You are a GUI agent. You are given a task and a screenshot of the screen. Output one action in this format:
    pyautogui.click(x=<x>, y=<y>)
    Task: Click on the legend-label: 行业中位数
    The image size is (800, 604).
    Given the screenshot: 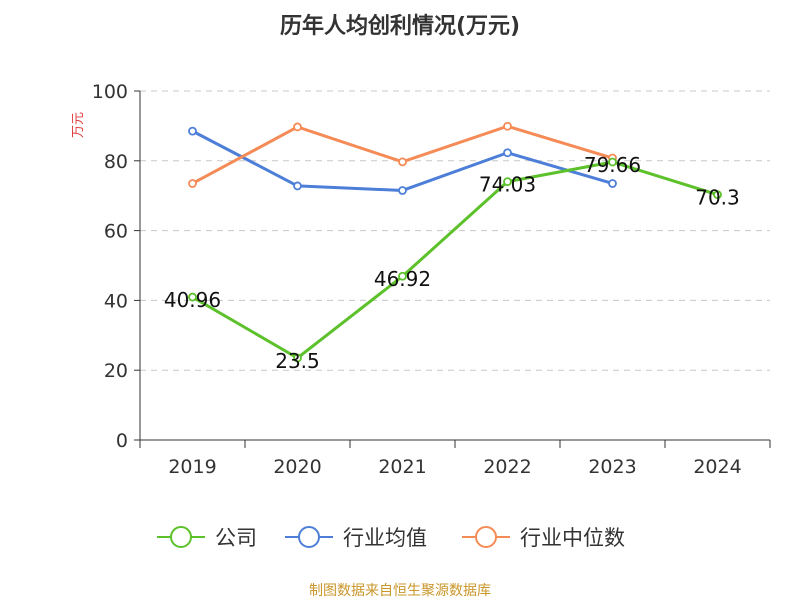 What is the action you would take?
    pyautogui.click(x=572, y=538)
    